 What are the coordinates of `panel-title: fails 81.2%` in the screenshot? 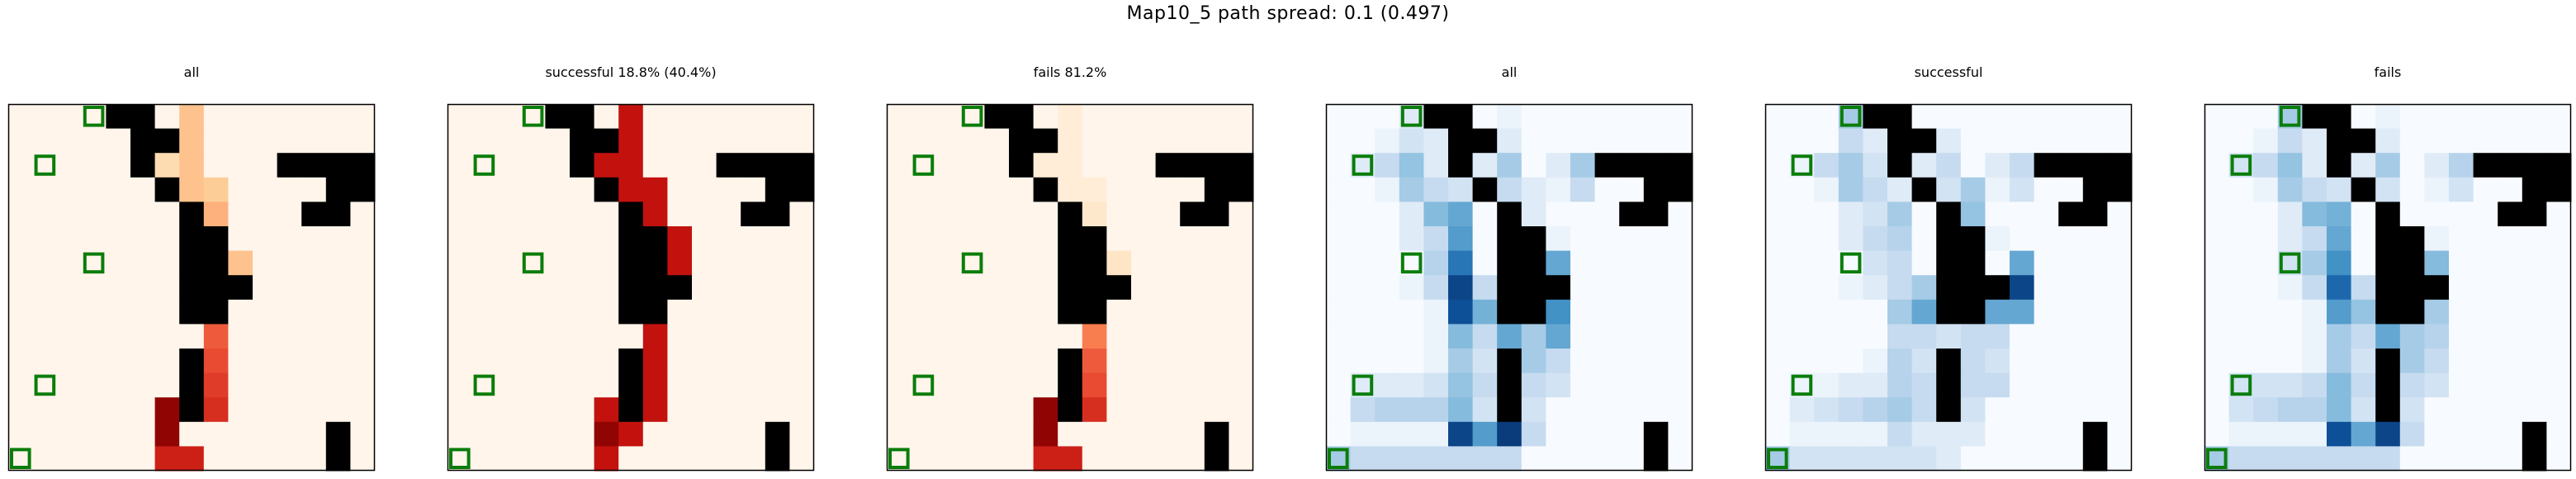 It's located at (1070, 72).